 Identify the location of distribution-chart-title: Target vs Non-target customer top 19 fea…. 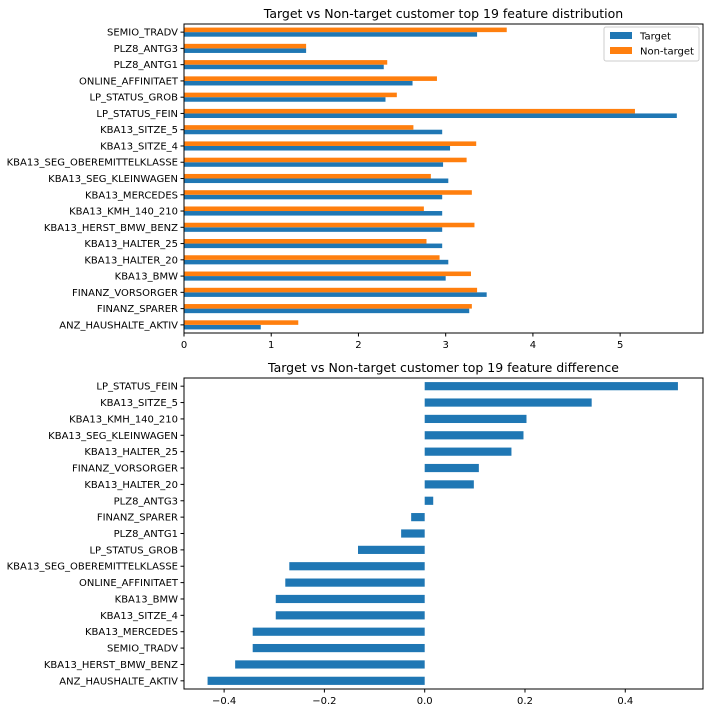
(443, 13).